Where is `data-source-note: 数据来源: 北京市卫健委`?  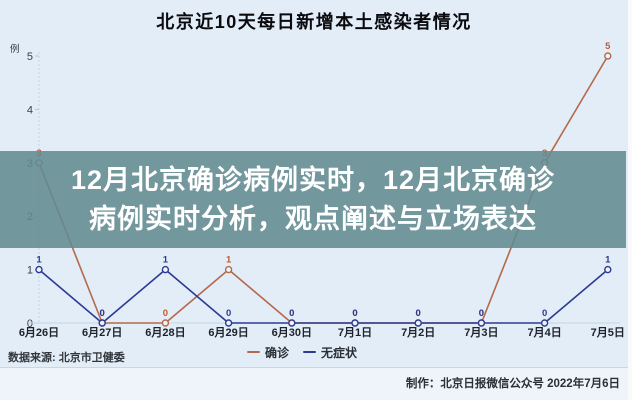
data-source-note: 数据来源: 北京市卫健委 is located at coordinates (66, 358).